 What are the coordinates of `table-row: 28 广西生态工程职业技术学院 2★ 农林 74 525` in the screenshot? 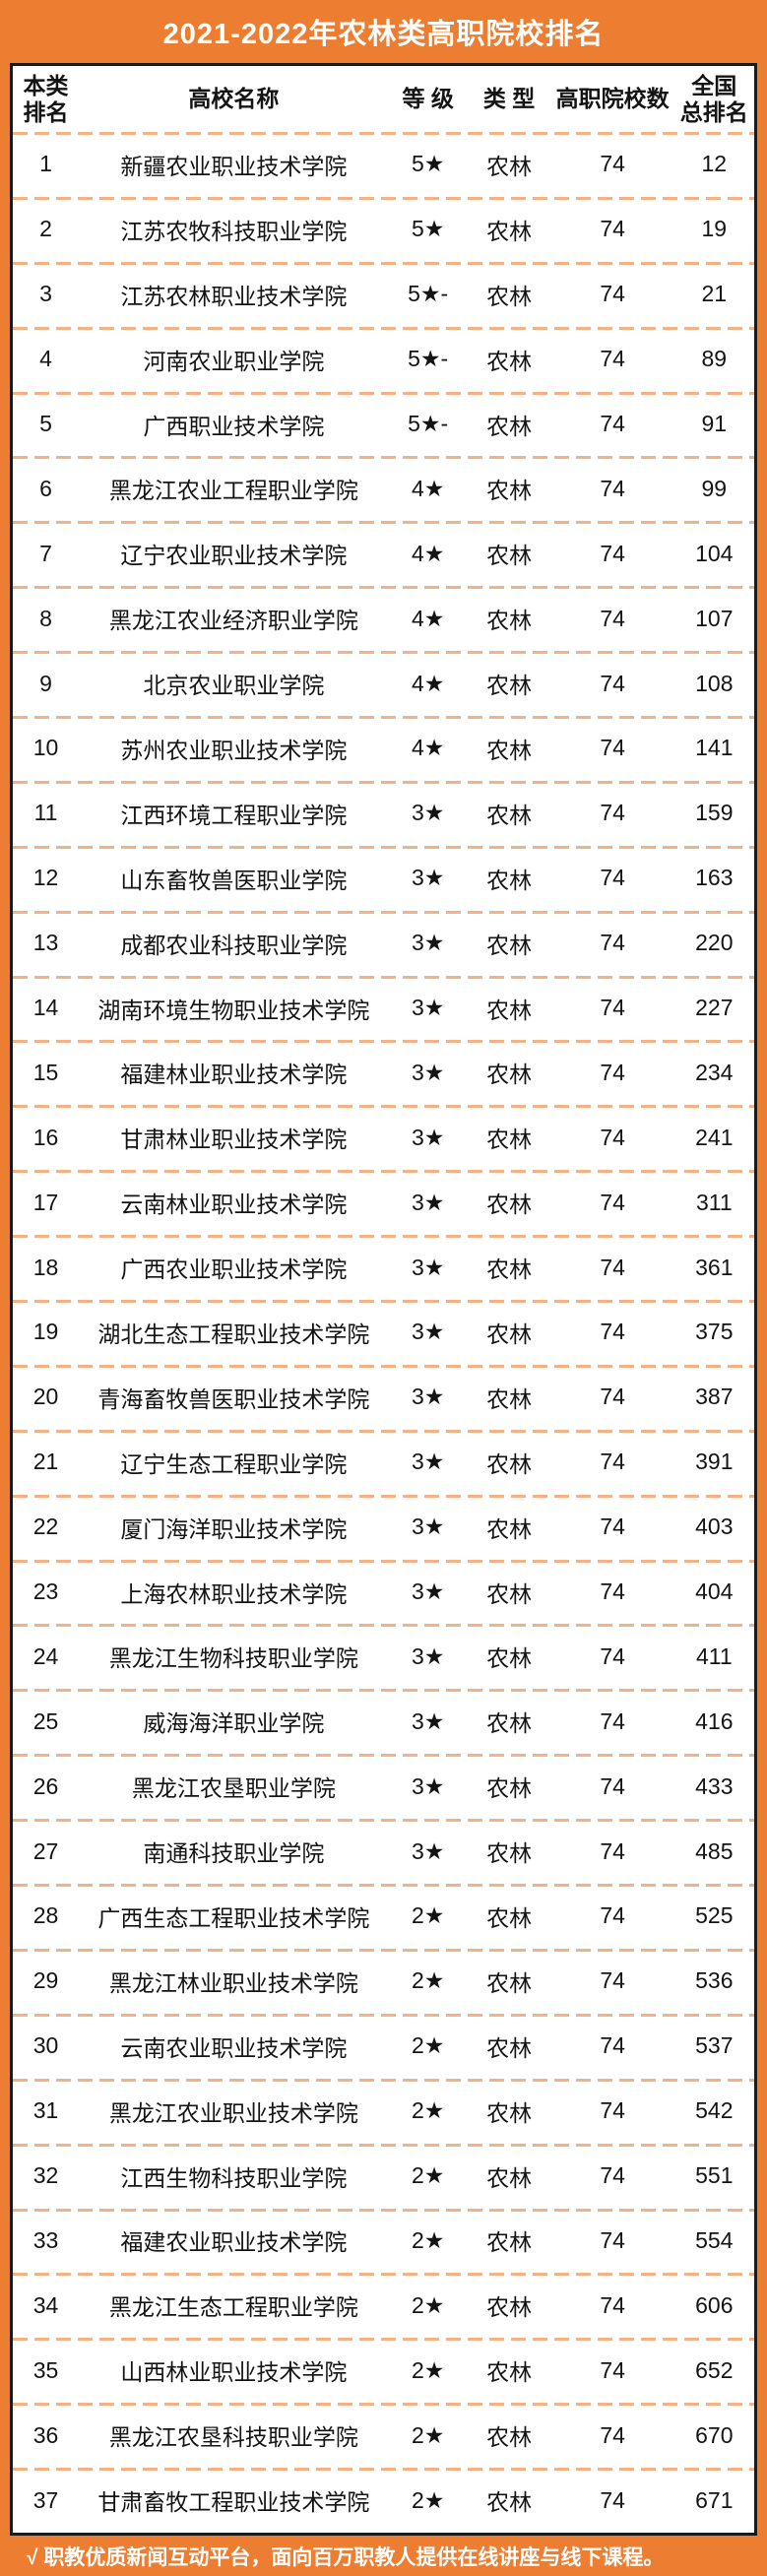 It's located at (384, 1916).